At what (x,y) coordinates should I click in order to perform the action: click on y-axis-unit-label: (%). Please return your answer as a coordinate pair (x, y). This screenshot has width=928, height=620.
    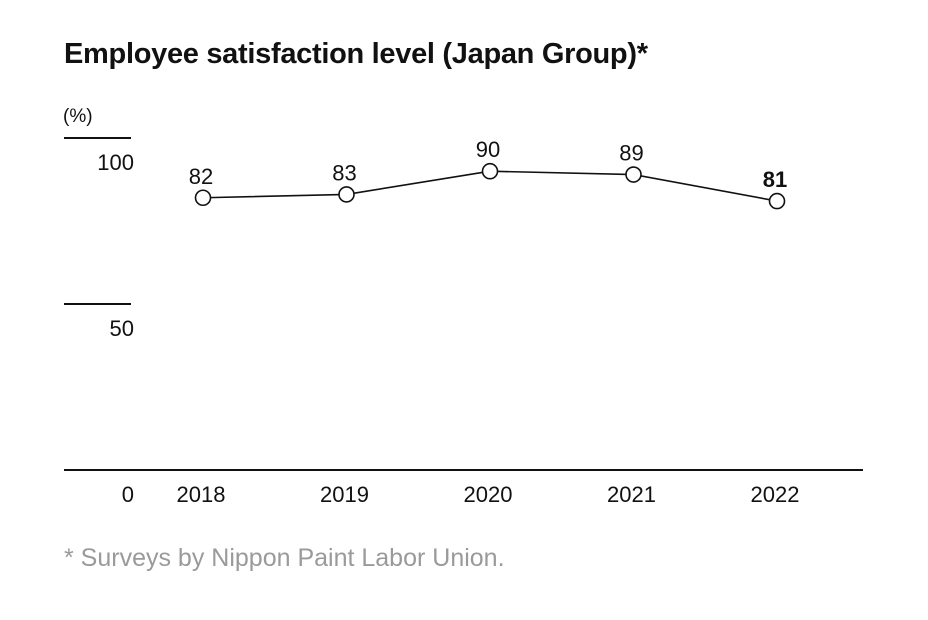
    Looking at the image, I should click on (78, 116).